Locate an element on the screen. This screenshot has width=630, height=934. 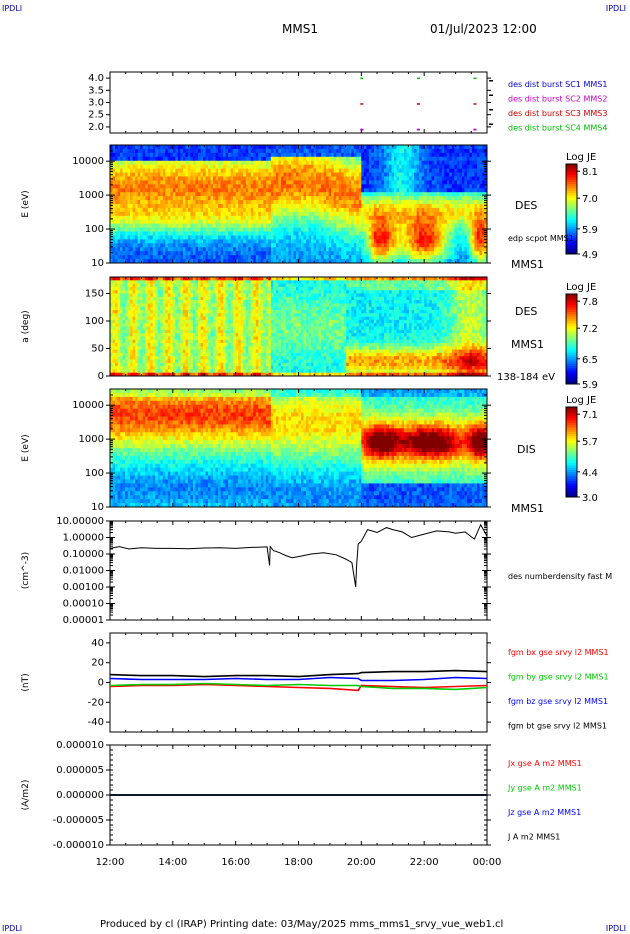
dis_energy-colorbar-tick-1: 5.7 is located at coordinates (590, 442).